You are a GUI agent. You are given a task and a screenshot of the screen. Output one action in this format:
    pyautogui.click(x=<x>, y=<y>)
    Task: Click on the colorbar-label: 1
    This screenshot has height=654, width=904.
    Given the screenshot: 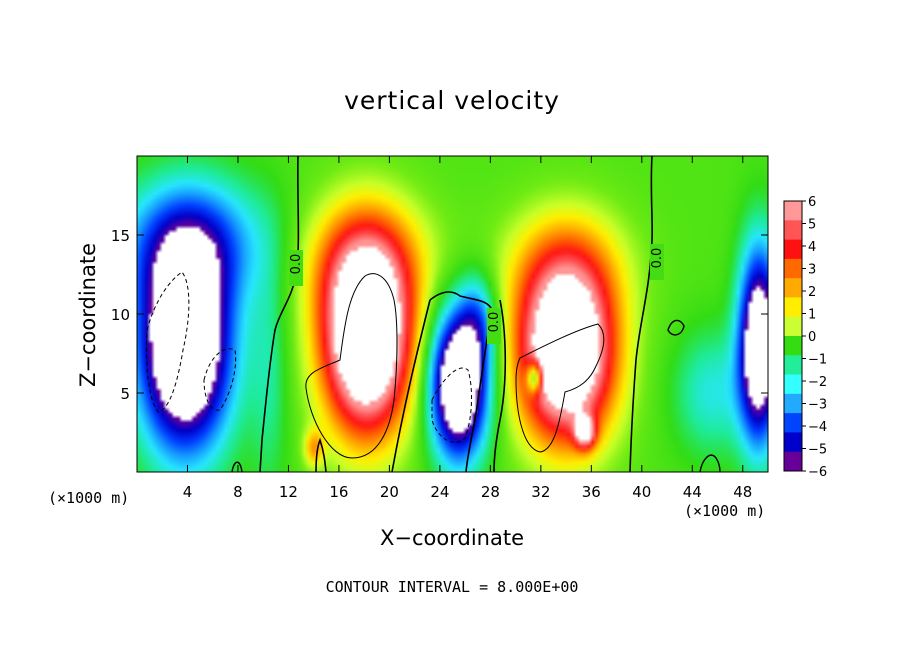 What is the action you would take?
    pyautogui.click(x=812, y=315)
    